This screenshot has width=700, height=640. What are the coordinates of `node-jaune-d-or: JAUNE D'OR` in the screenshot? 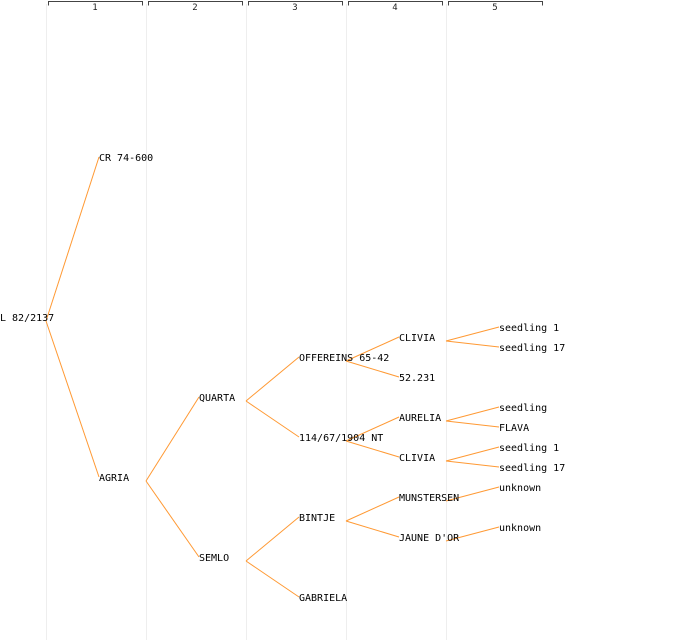 It's located at (429, 538).